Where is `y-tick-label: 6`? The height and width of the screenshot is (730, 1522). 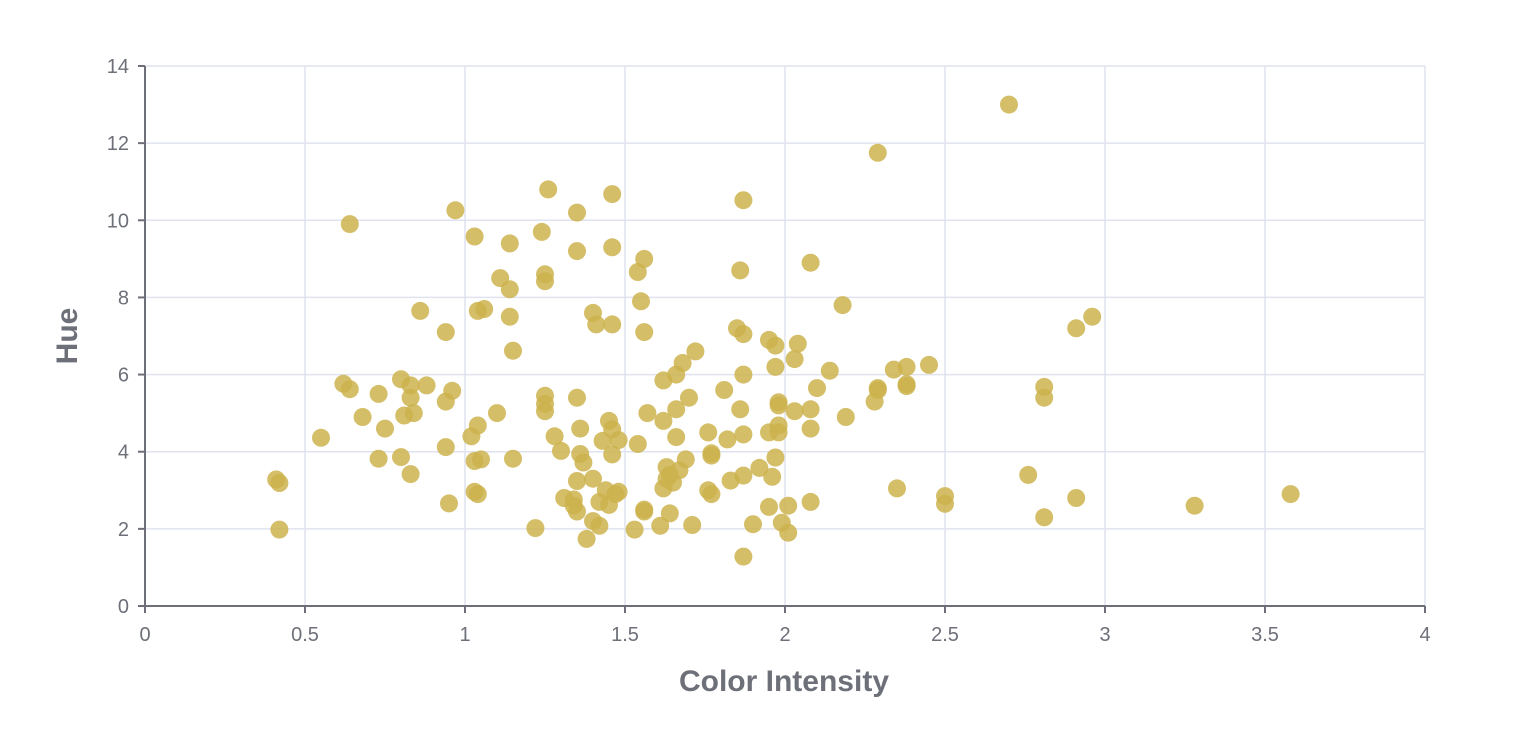
y-tick-label: 6 is located at coordinates (123, 376).